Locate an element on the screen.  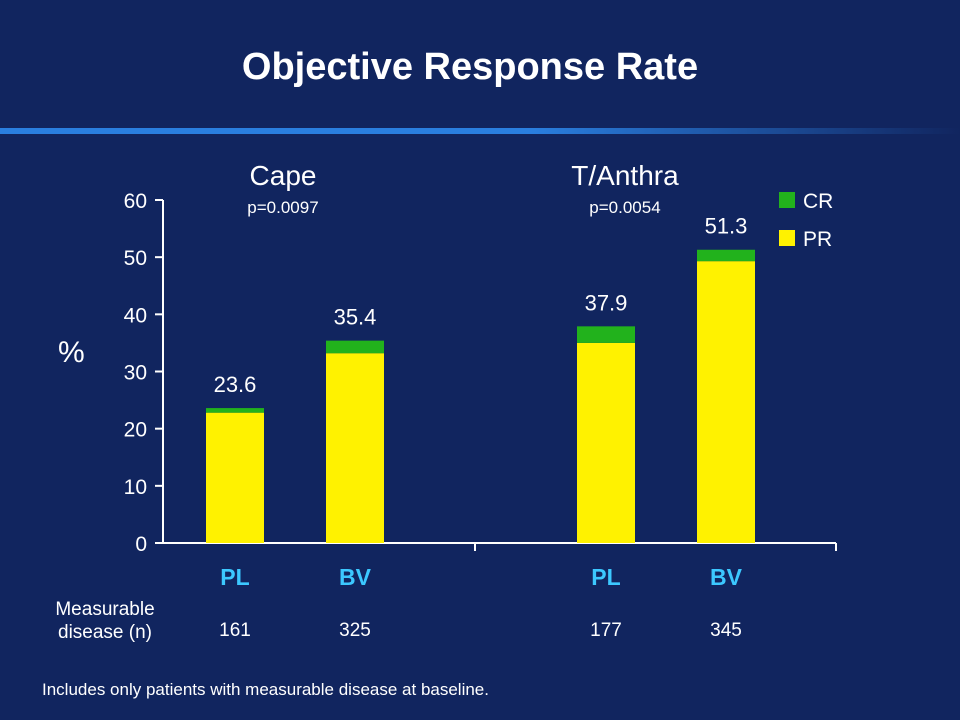
group-name: Cape is located at coordinates (283, 175).